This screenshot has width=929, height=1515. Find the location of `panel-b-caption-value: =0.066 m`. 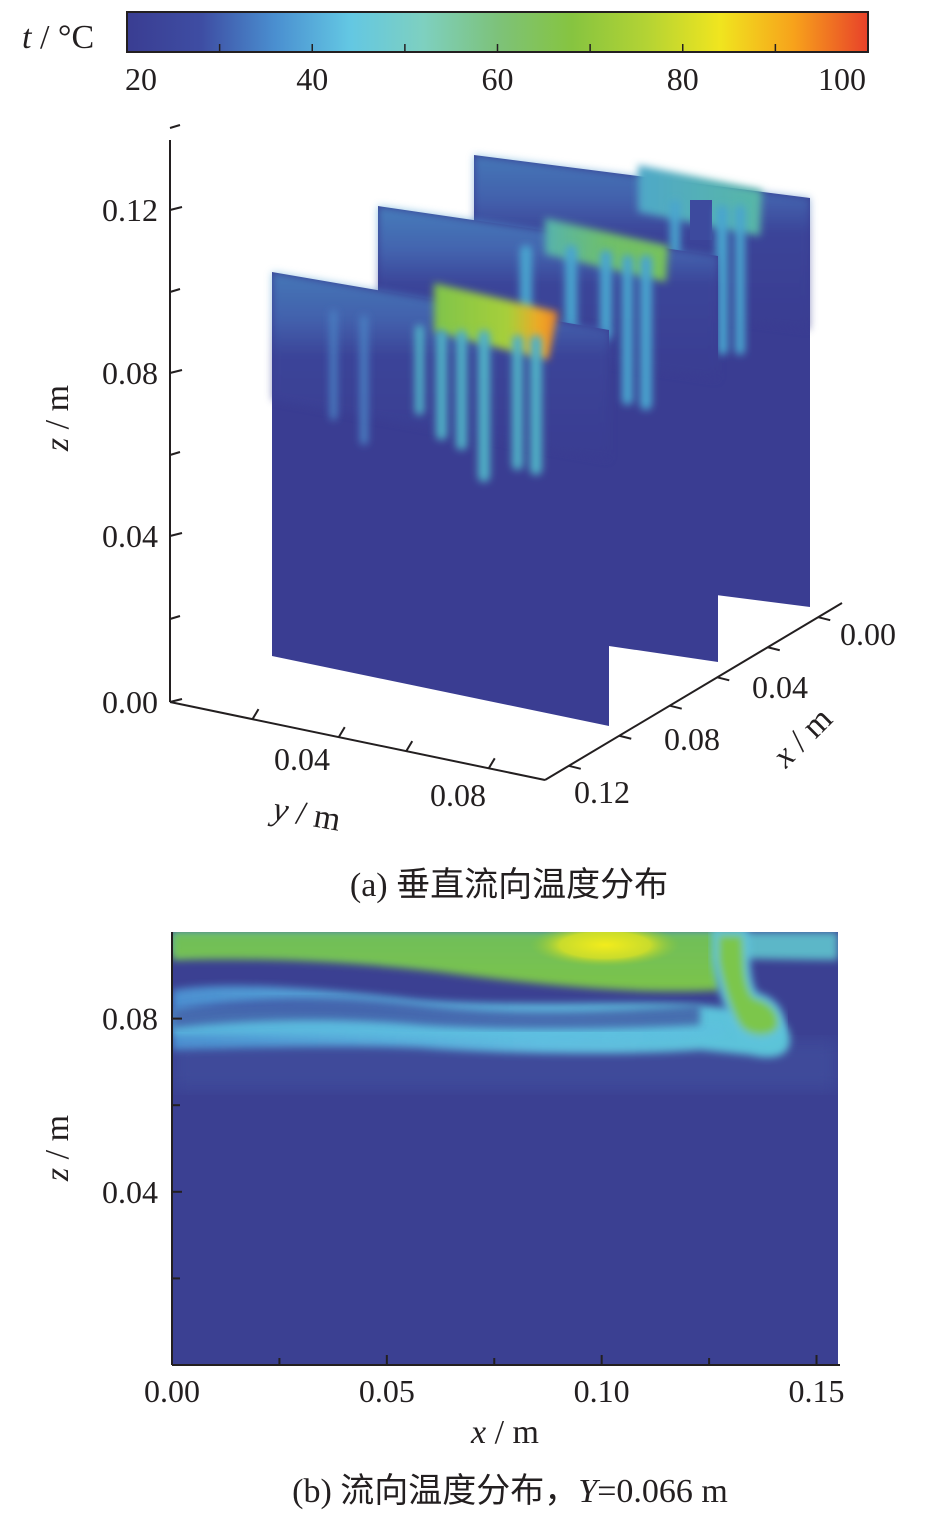

panel-b-caption-value: =0.066 m is located at coordinates (662, 1491).